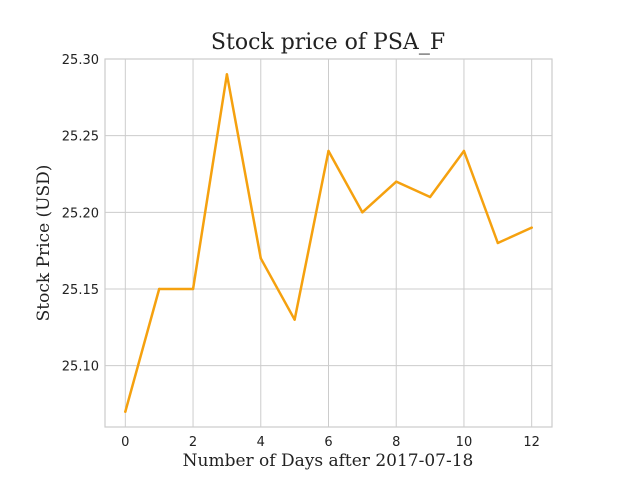  What do you see at coordinates (328, 461) in the screenshot?
I see `x-axis-label: Number of Days after 2017-07-18` at bounding box center [328, 461].